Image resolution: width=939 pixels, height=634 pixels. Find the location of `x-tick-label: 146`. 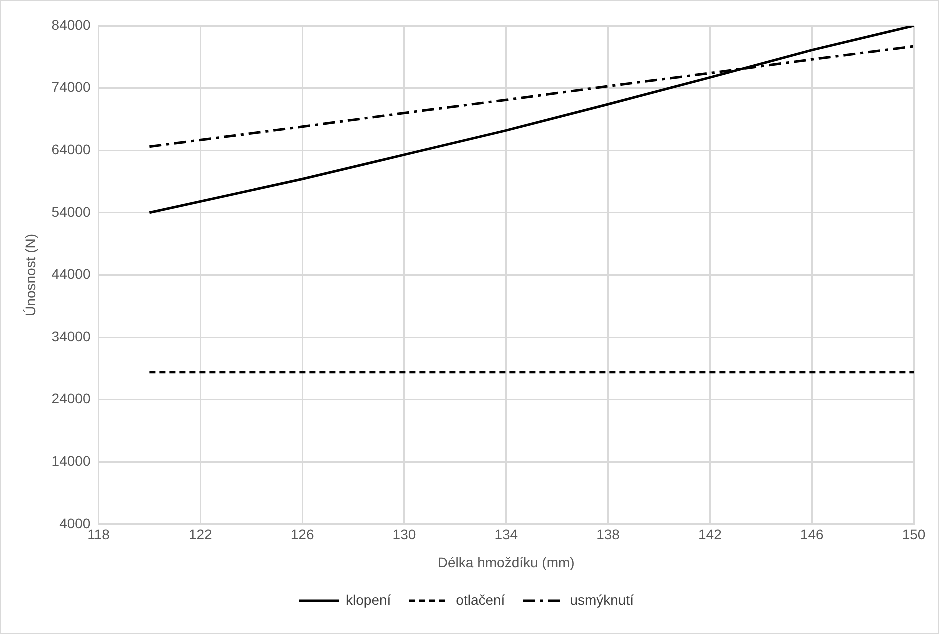

x-tick-label: 146 is located at coordinates (812, 534).